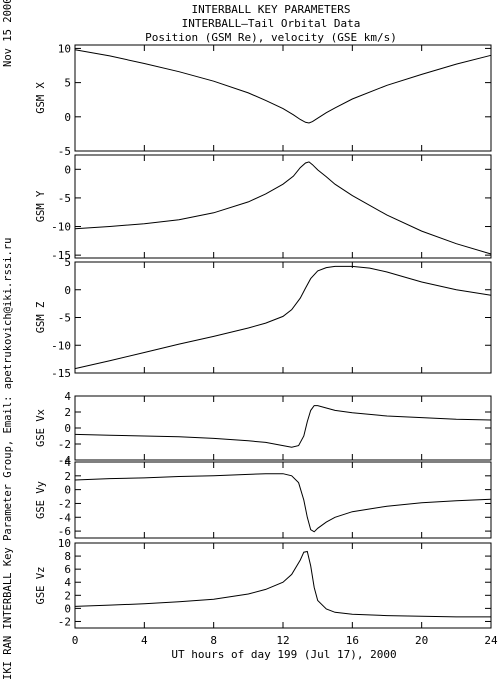 This screenshot has height=684, width=504. I want to click on gsm-x-series-line, so click(283, 86).